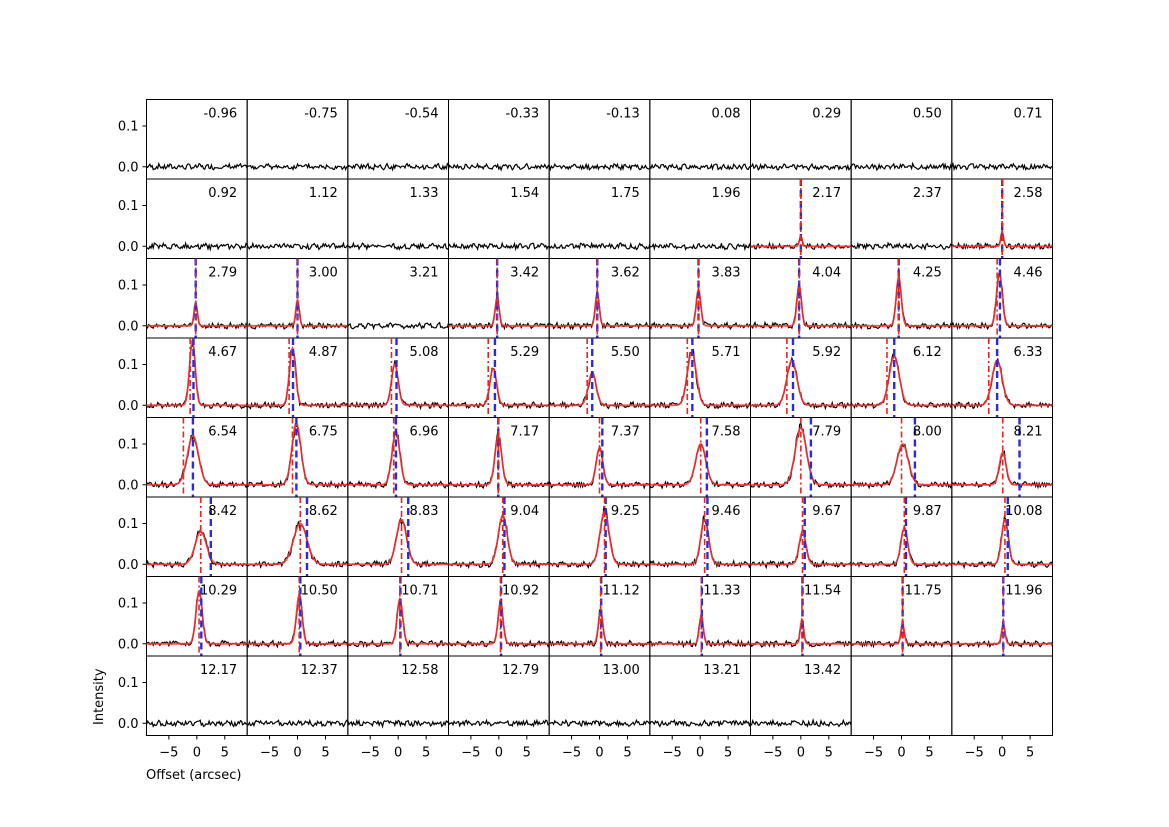 The height and width of the screenshot is (827, 1169). I want to click on panel-label: 3.00, so click(323, 273).